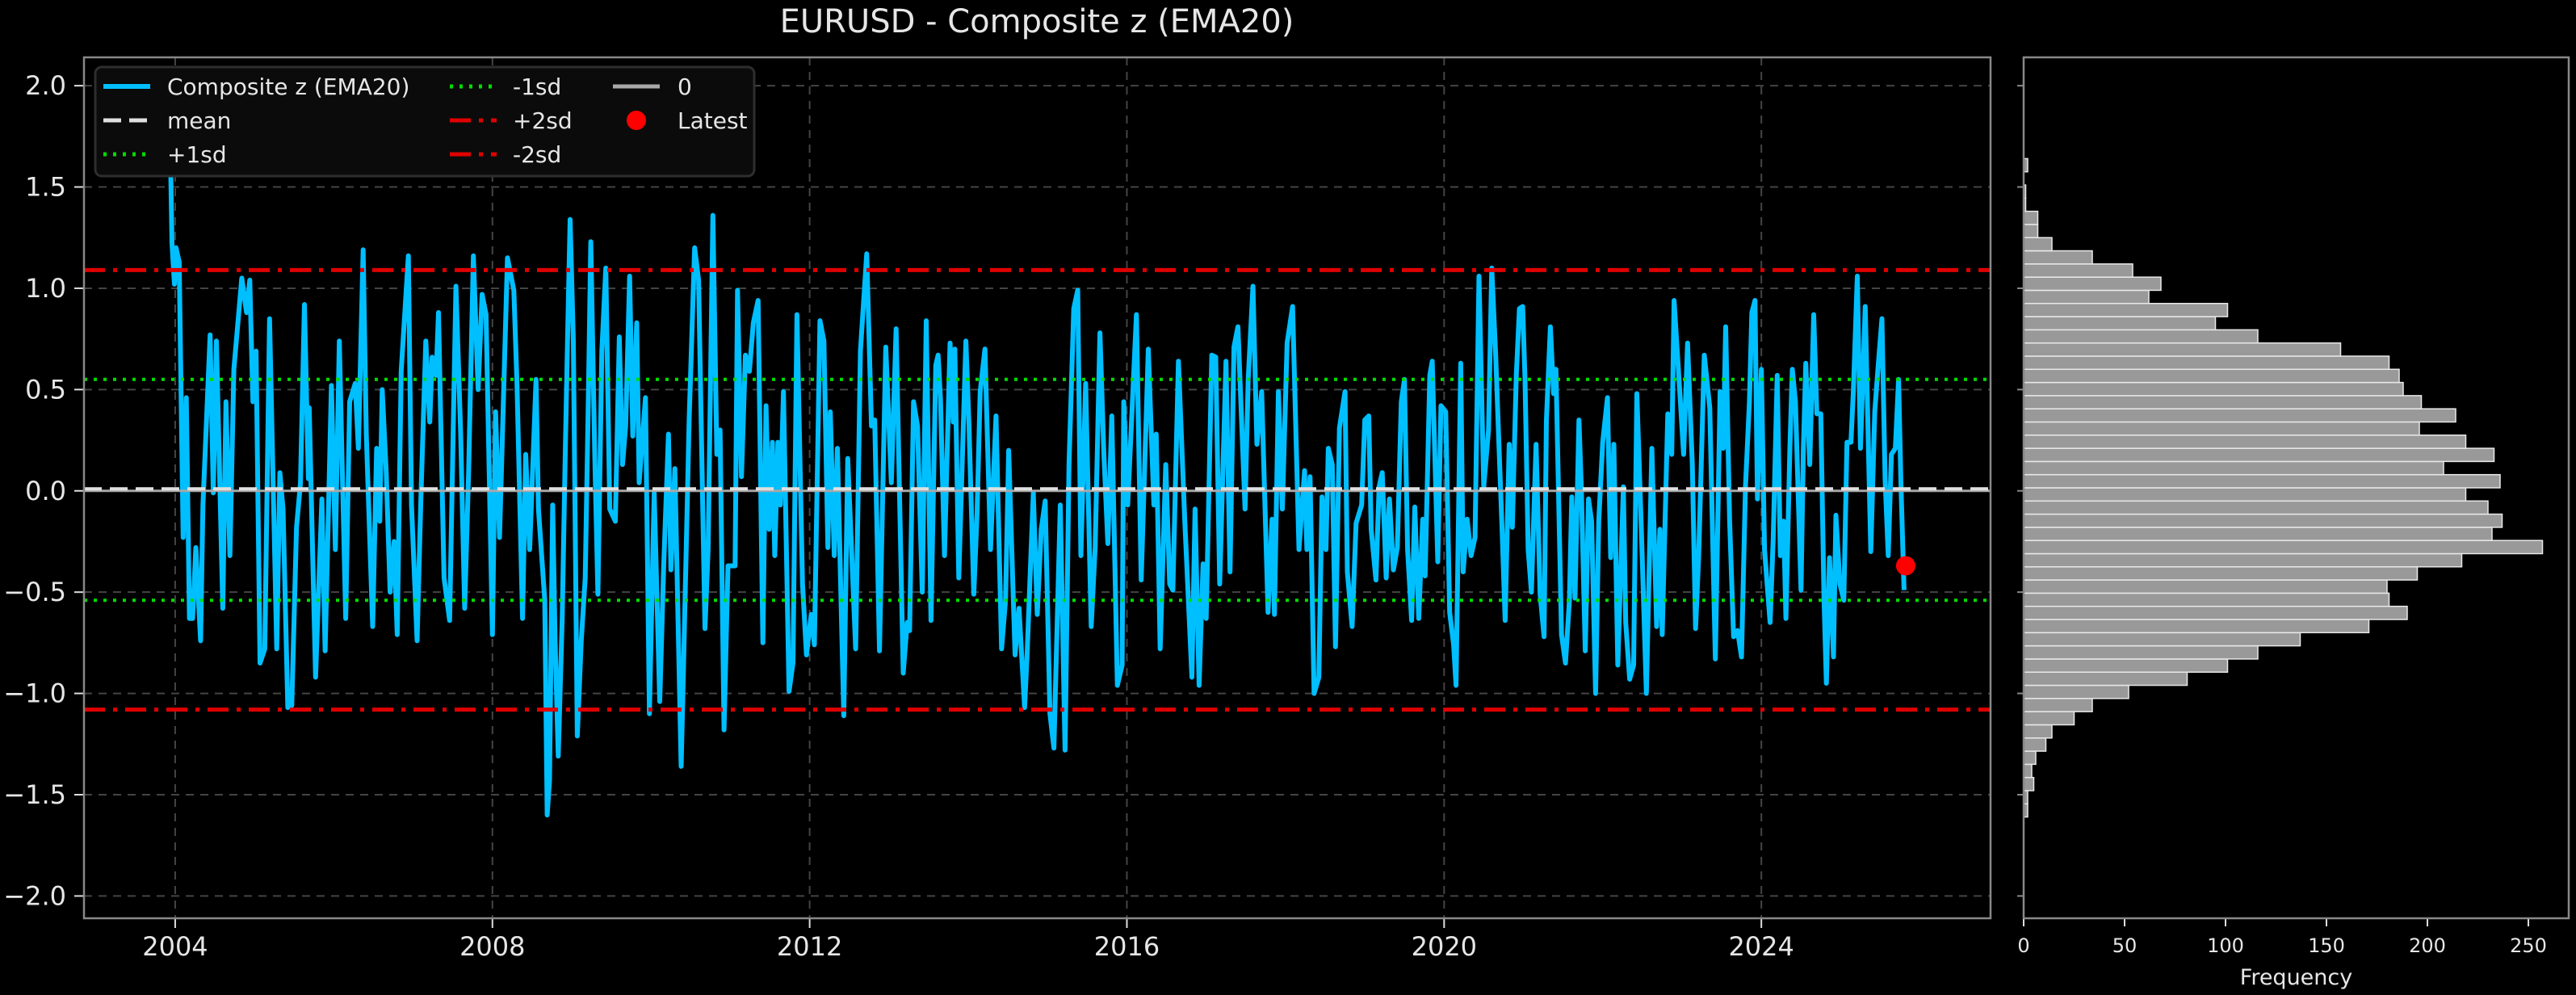  Describe the element at coordinates (636, 120) in the screenshot. I see `latest-marker-icon` at that location.